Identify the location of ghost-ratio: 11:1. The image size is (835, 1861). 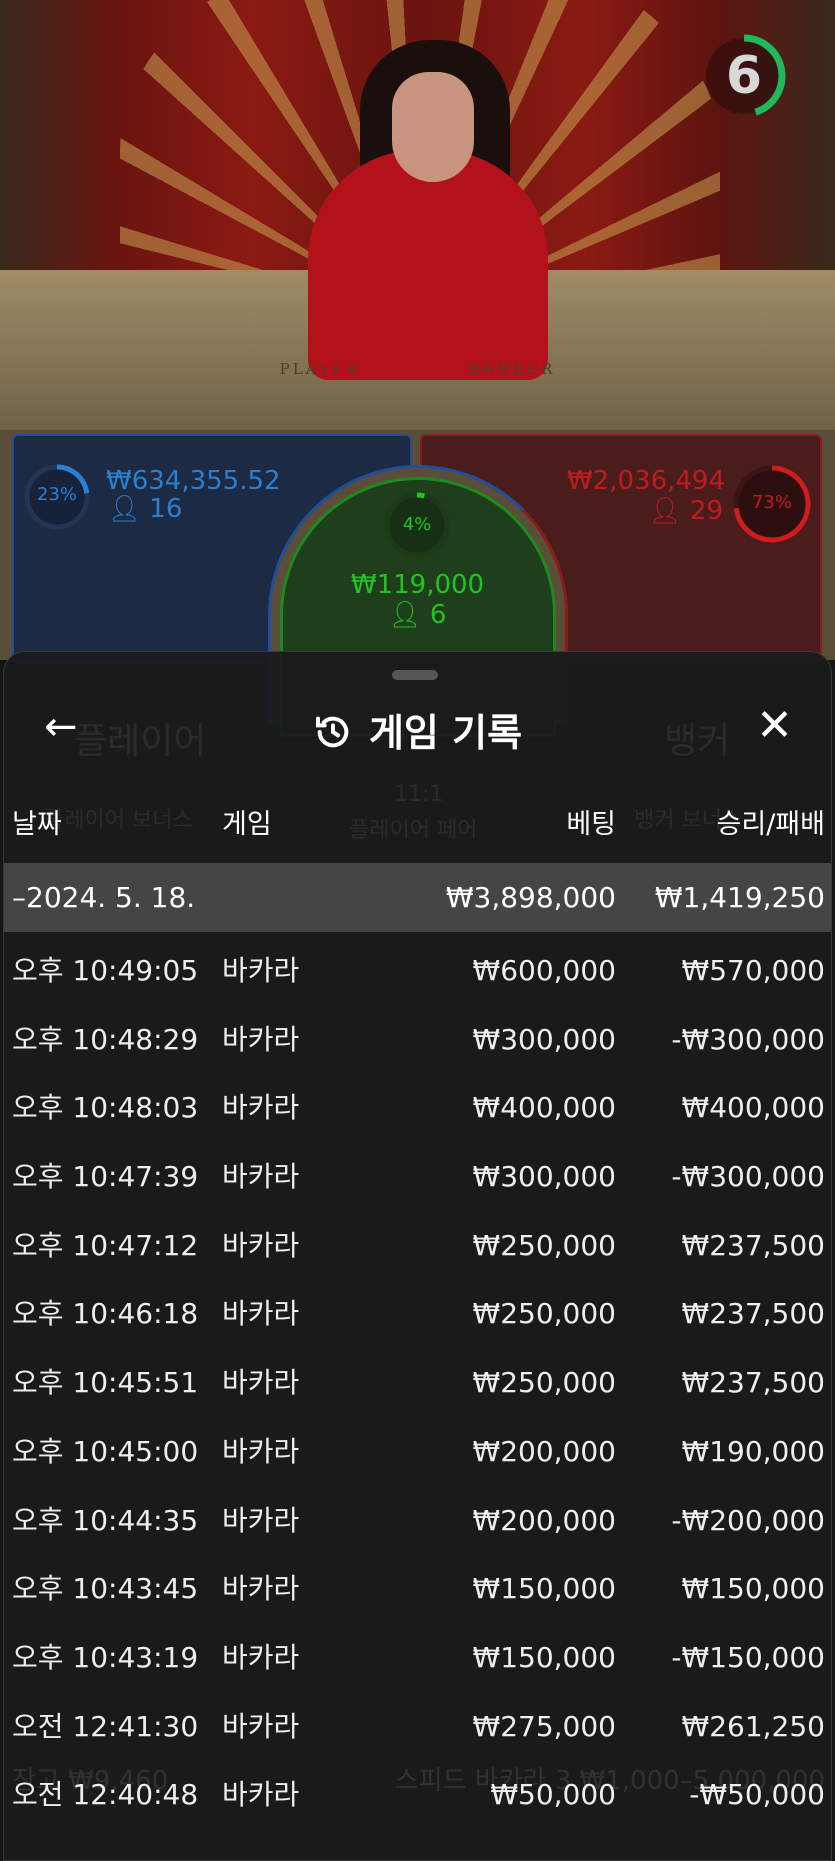
(419, 794).